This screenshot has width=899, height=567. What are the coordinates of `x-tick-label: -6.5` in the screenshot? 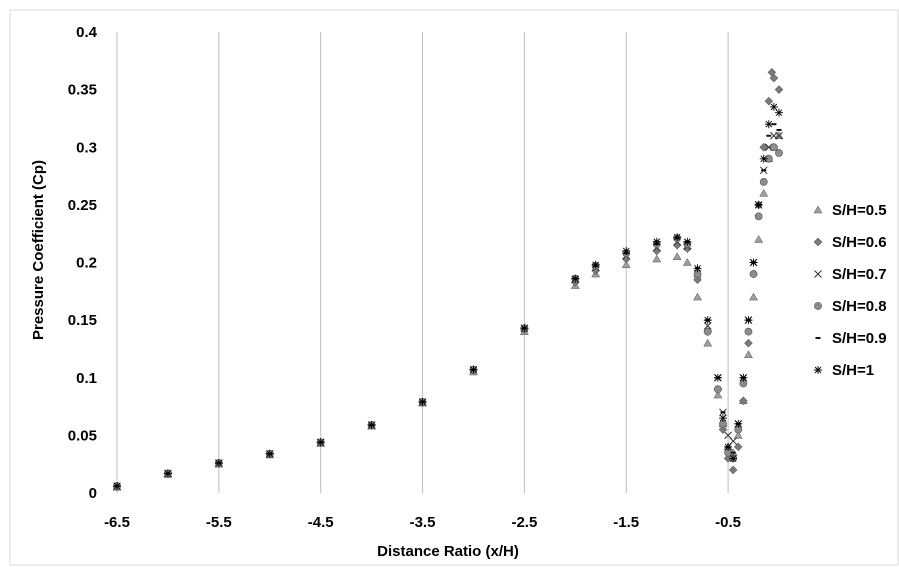 It's located at (117, 522).